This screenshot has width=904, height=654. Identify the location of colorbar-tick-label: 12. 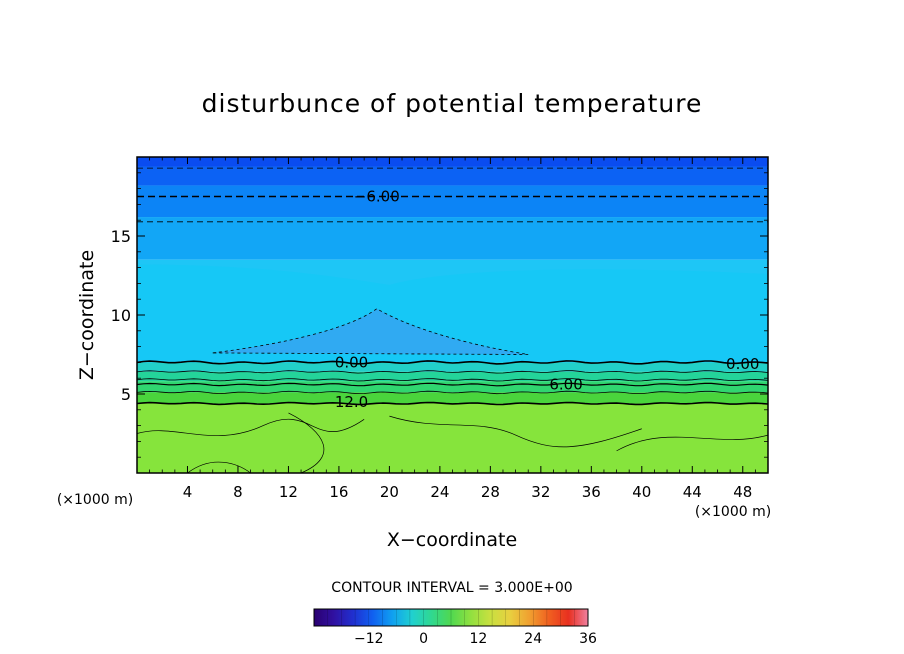
(478, 639).